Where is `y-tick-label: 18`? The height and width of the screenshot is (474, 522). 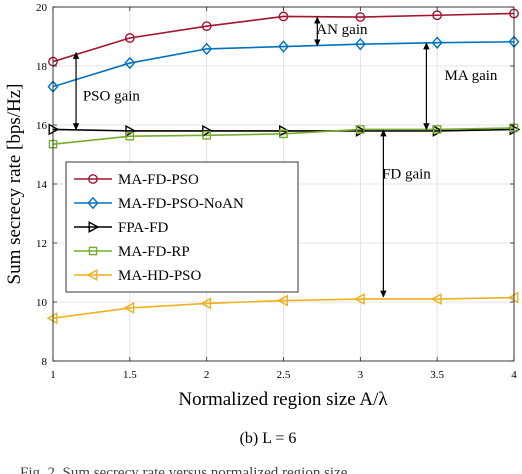
y-tick-label: 18 is located at coordinates (42, 67).